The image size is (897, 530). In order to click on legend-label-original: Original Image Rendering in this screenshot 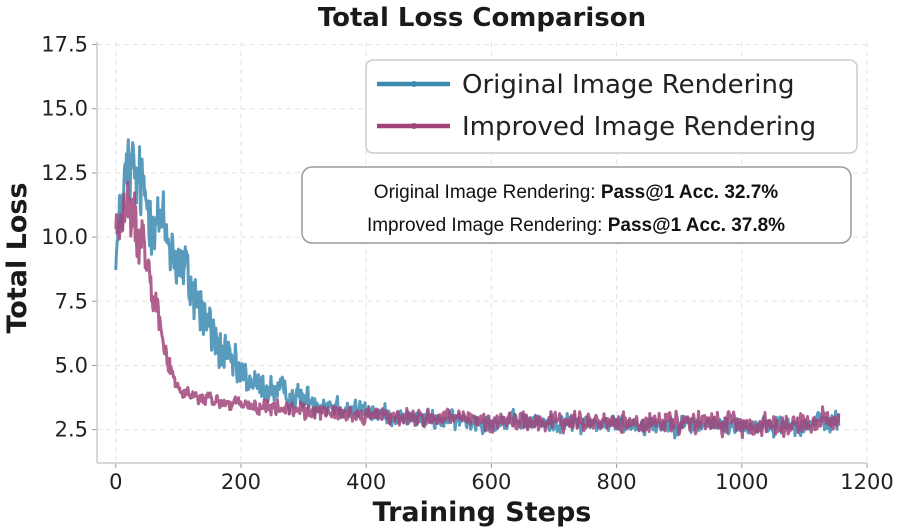, I will do `click(628, 85)`.